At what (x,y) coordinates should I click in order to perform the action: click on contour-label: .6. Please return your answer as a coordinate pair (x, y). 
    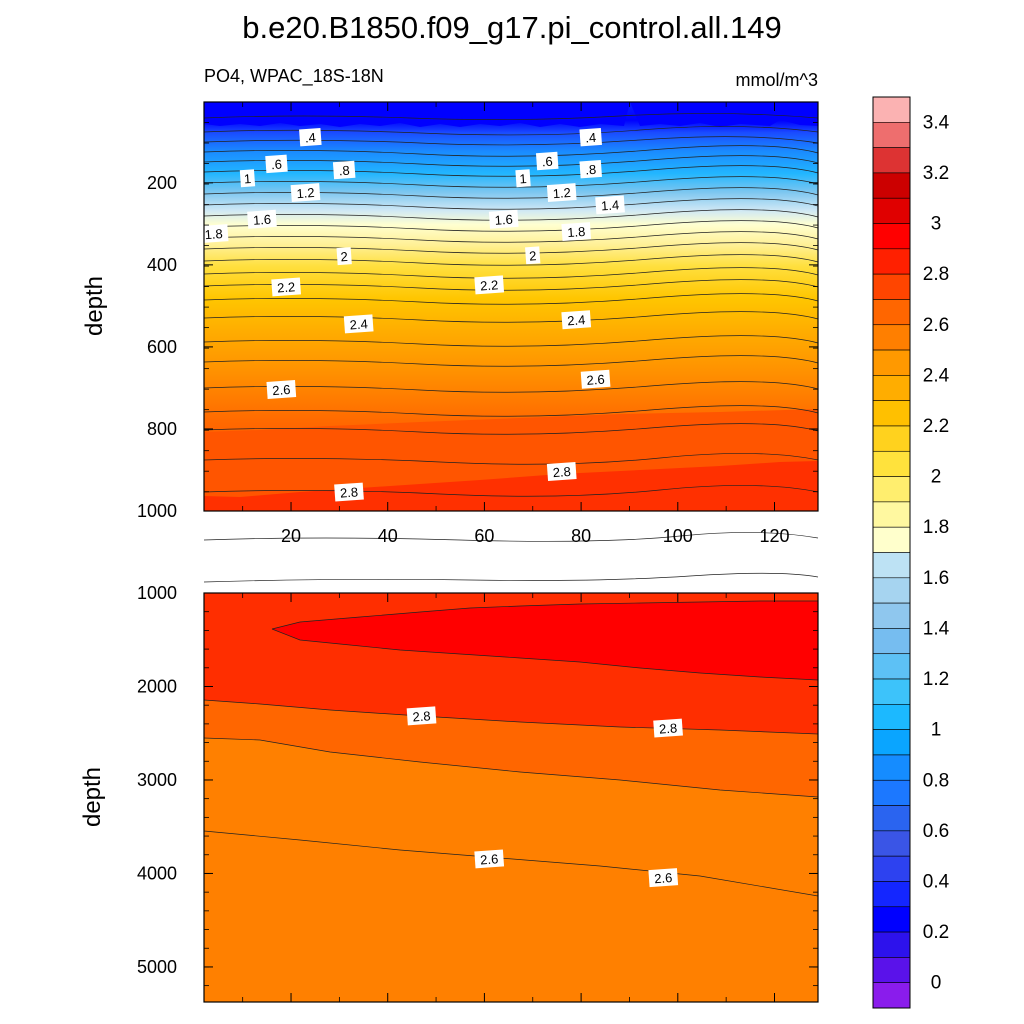
    Looking at the image, I should click on (547, 161).